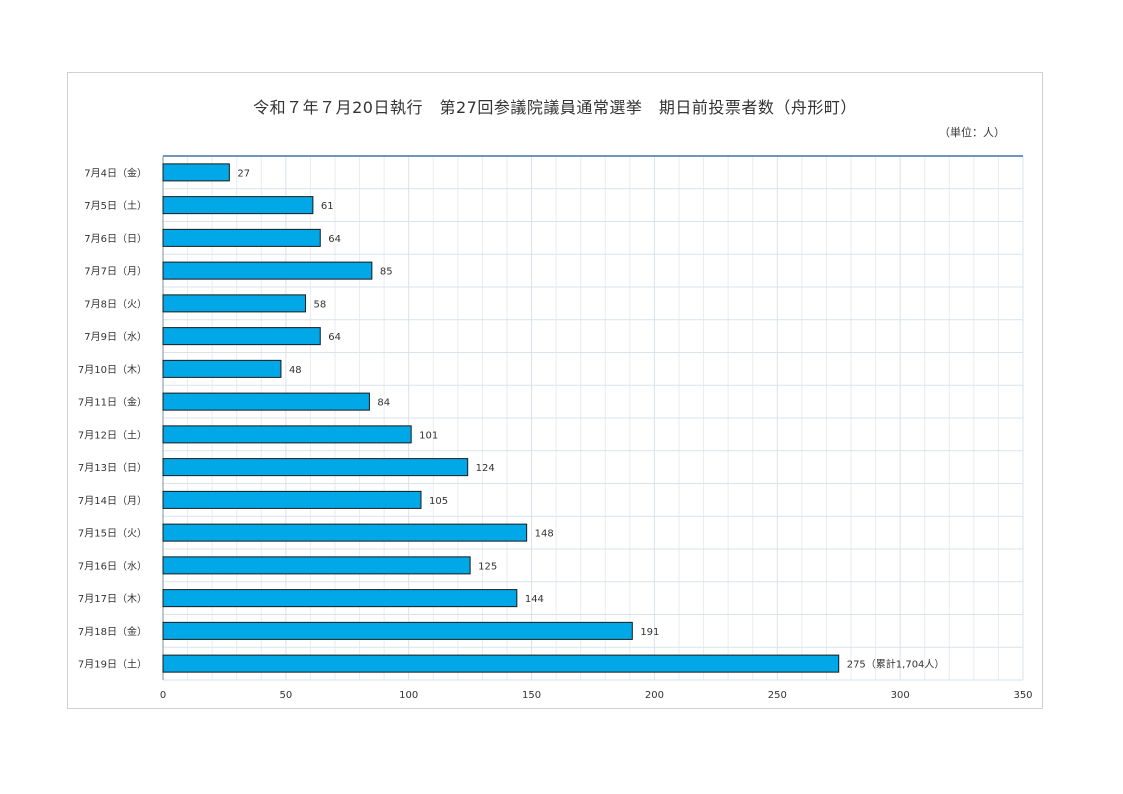 The width and height of the screenshot is (1123, 794). I want to click on chart-title: 令和７年７月20日執行 第27回参議院議員通常選挙 期日前投票者数（舟形町）, so click(555, 107).